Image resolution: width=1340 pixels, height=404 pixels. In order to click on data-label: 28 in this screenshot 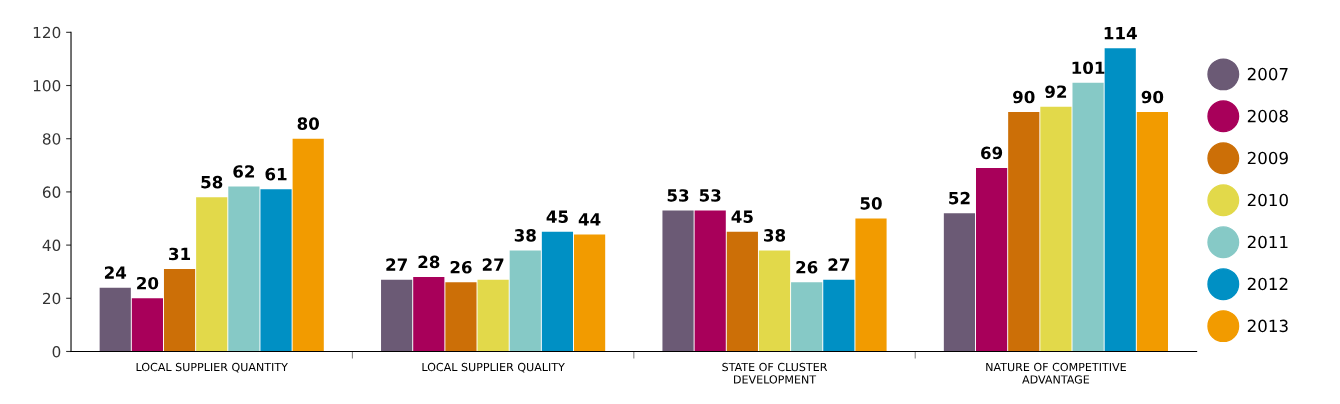, I will do `click(429, 262)`.